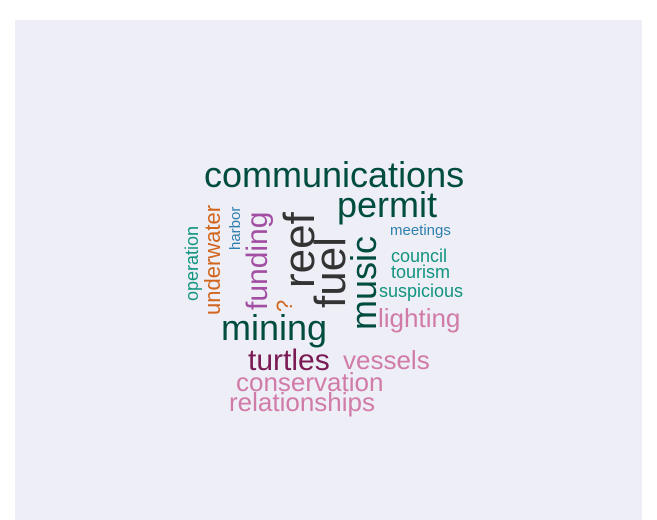 The width and height of the screenshot is (657, 520). Describe the element at coordinates (302, 402) in the screenshot. I see `word-relationships: relationships` at that location.